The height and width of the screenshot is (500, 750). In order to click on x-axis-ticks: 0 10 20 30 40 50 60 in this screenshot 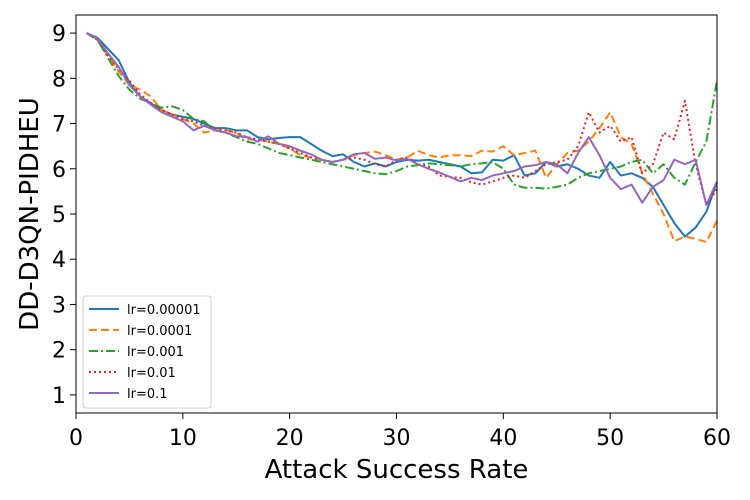, I will do `click(400, 432)`.